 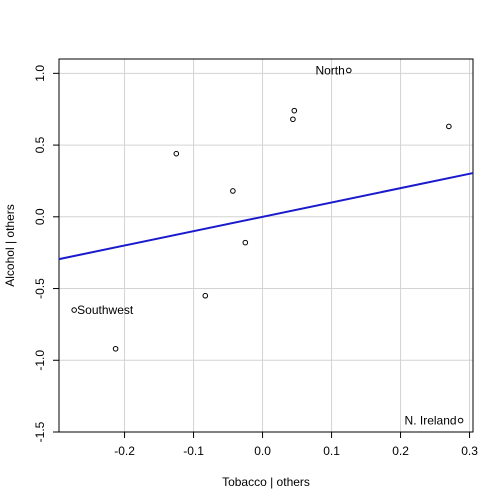 What do you see at coordinates (40, 288) in the screenshot?
I see `y-tick-label: -0.5` at bounding box center [40, 288].